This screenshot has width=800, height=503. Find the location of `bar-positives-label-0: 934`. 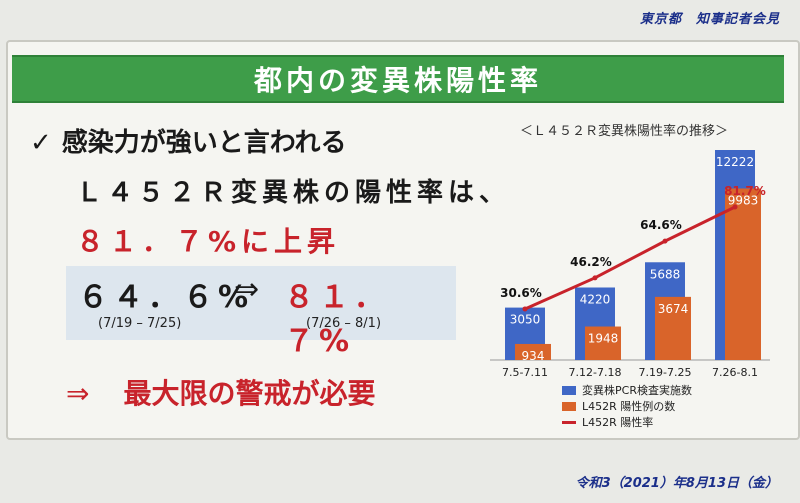

bar-positives-label-0: 934 is located at coordinates (533, 356).